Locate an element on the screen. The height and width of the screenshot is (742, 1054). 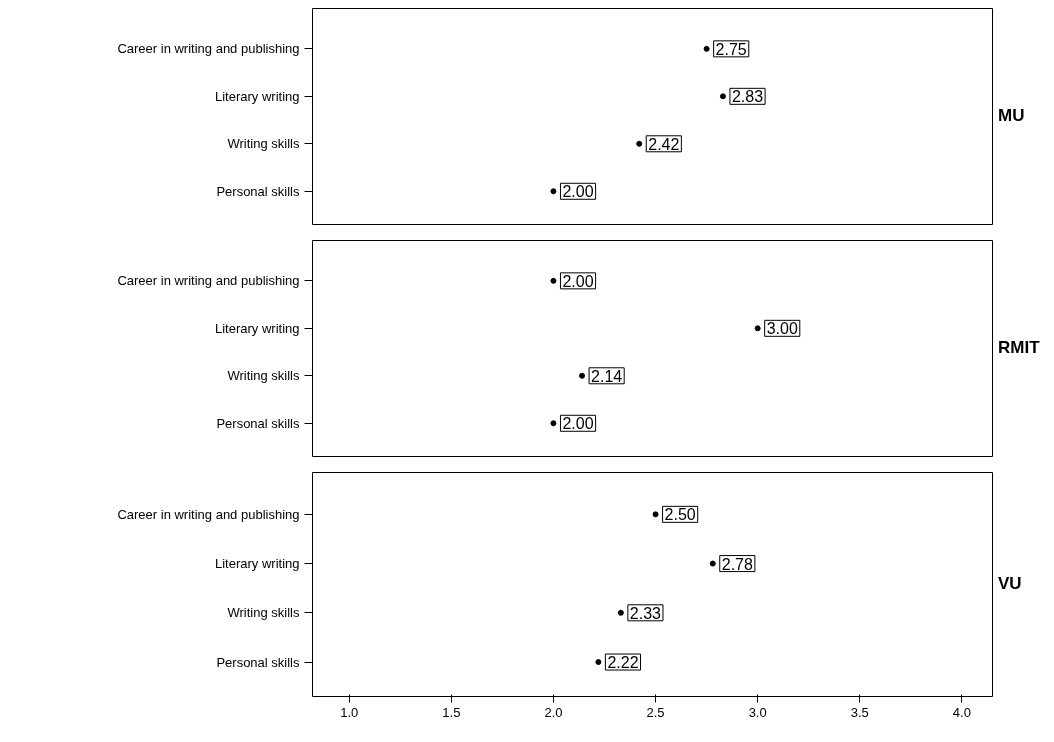
x-tick-label: 3.0 is located at coordinates (757, 712).